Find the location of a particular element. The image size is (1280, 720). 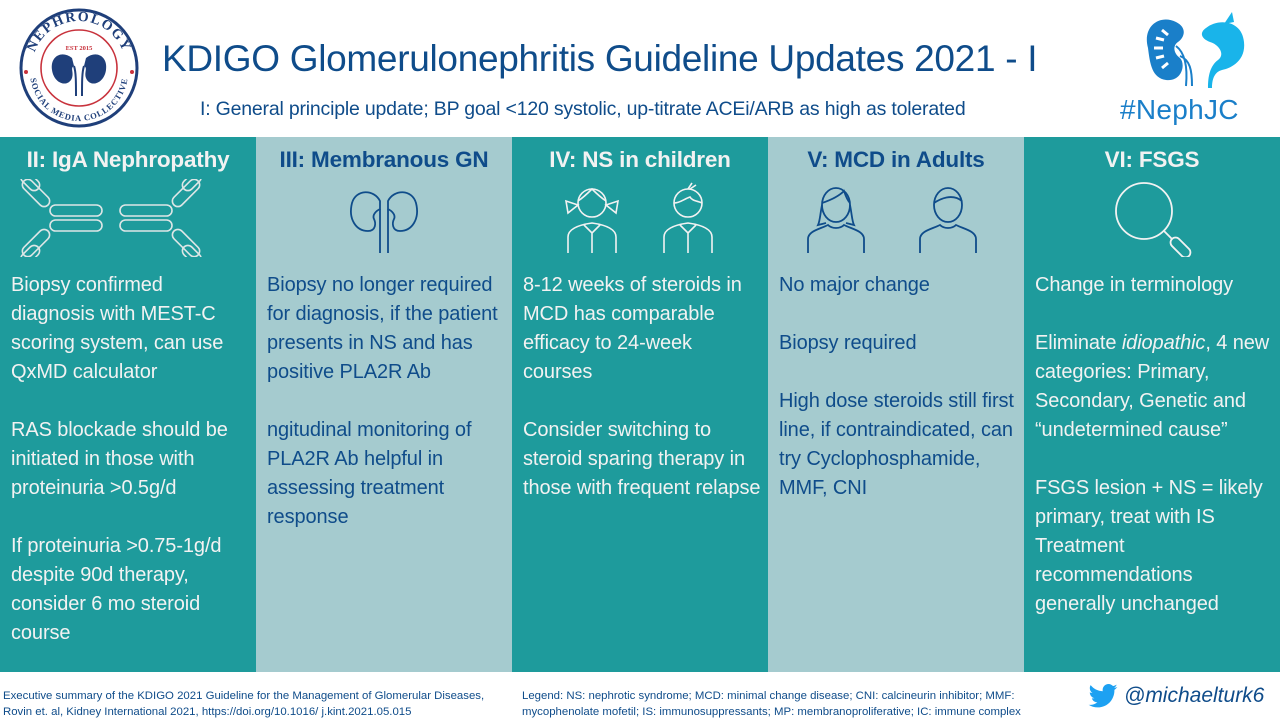

column-paragraph: No major change is located at coordinates (854, 285).